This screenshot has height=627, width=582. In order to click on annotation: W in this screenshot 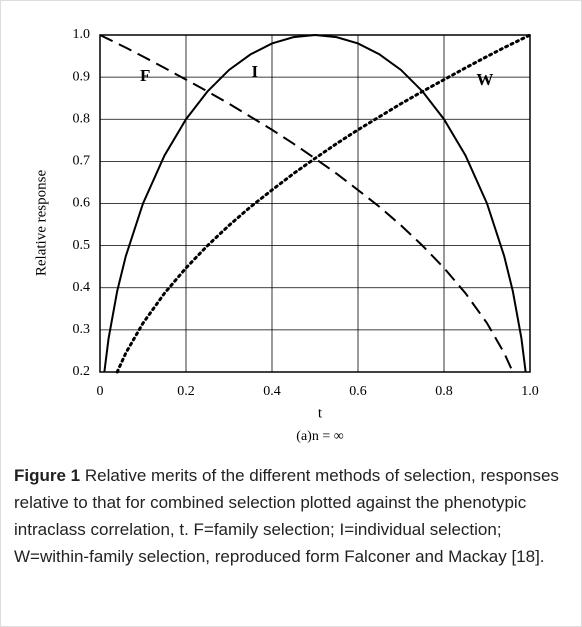, I will do `click(484, 79)`.